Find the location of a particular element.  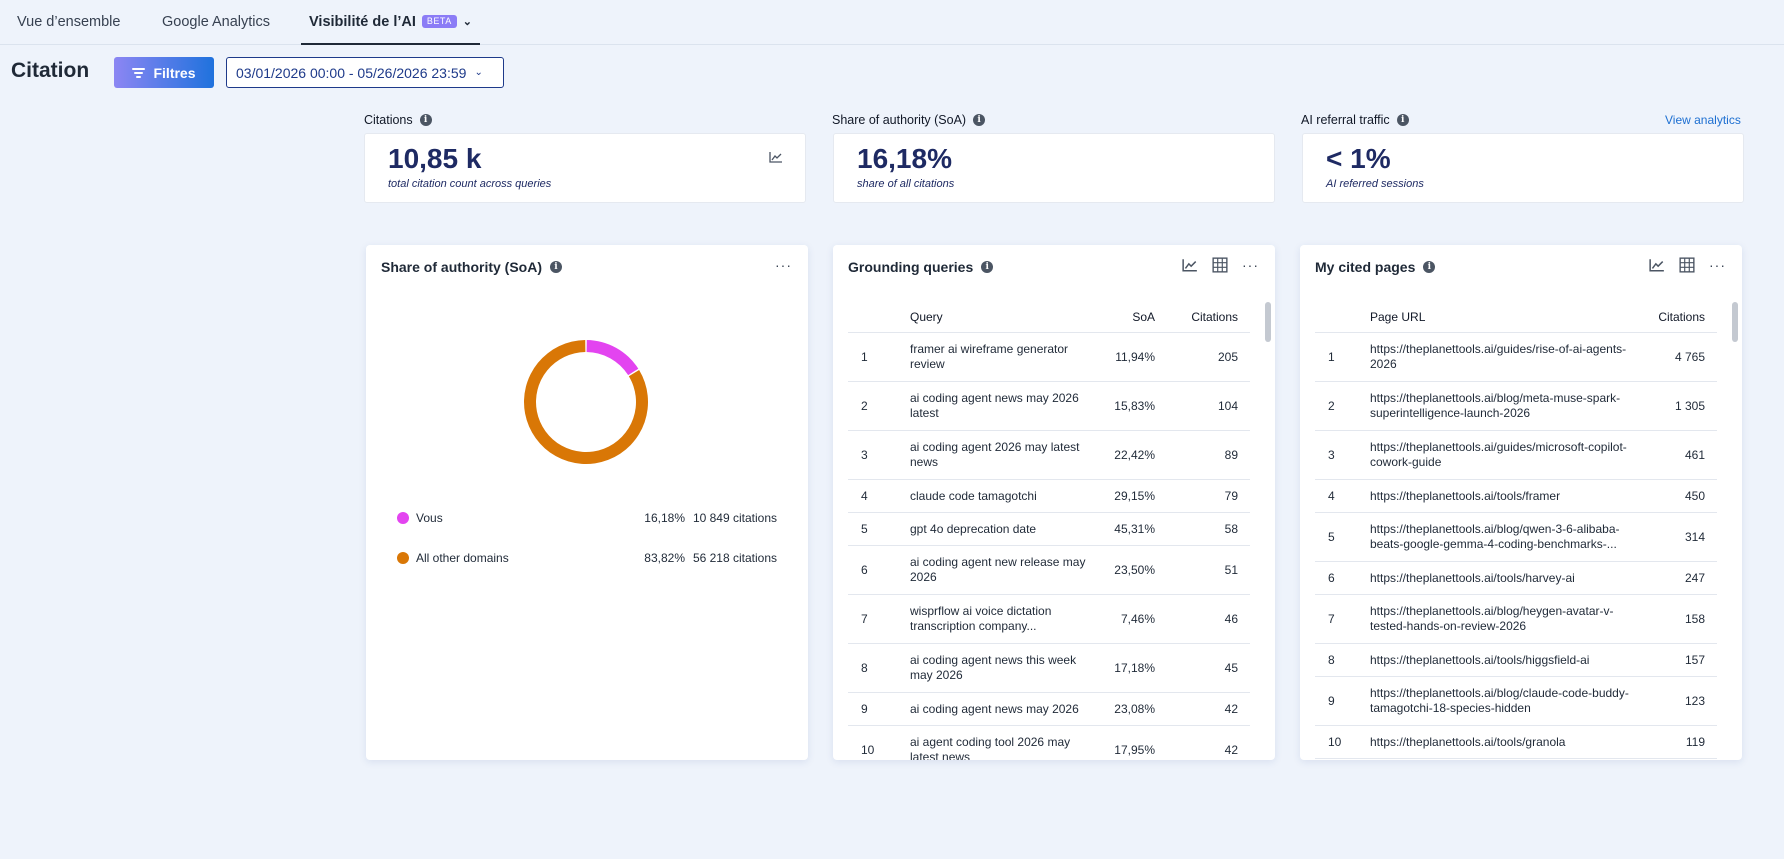

panel-title-text: Grounding queries is located at coordinates (911, 267).